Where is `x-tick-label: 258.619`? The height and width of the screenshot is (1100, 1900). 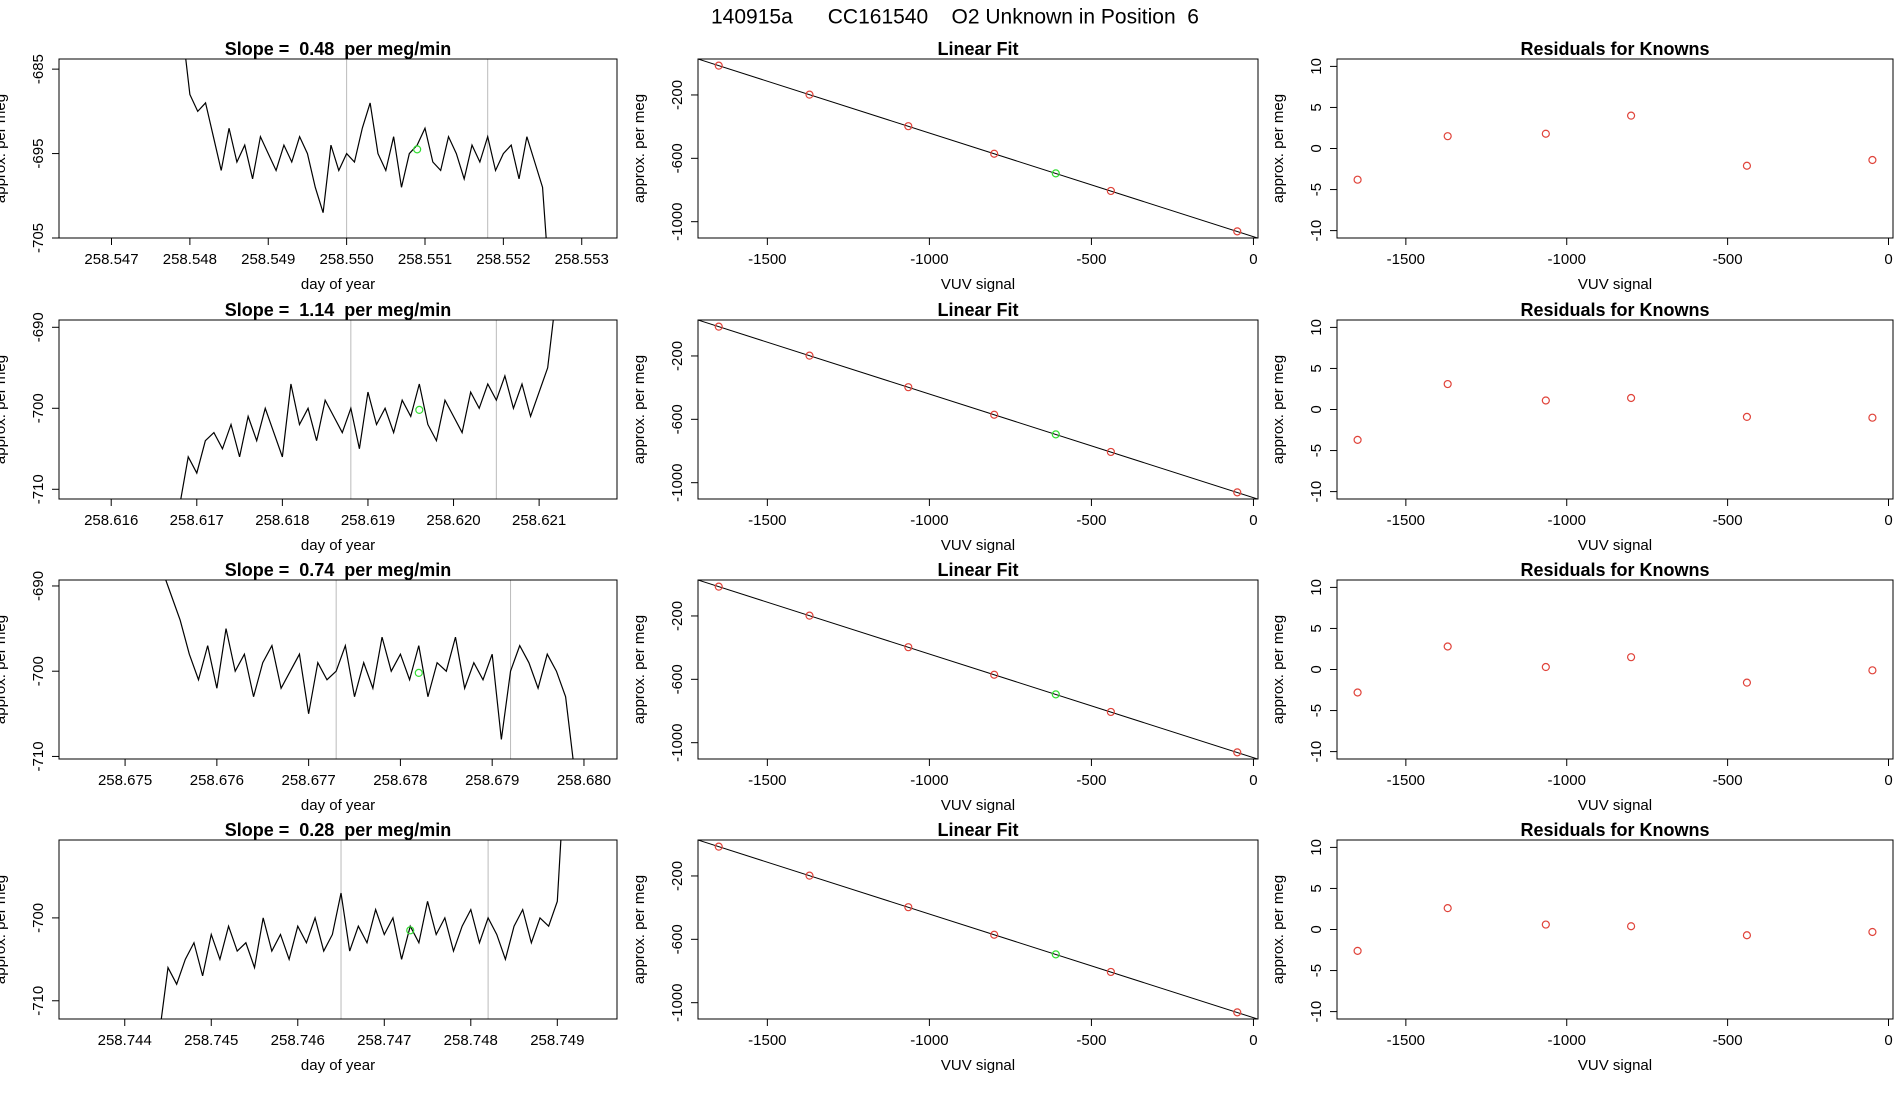
x-tick-label: 258.619 is located at coordinates (368, 520).